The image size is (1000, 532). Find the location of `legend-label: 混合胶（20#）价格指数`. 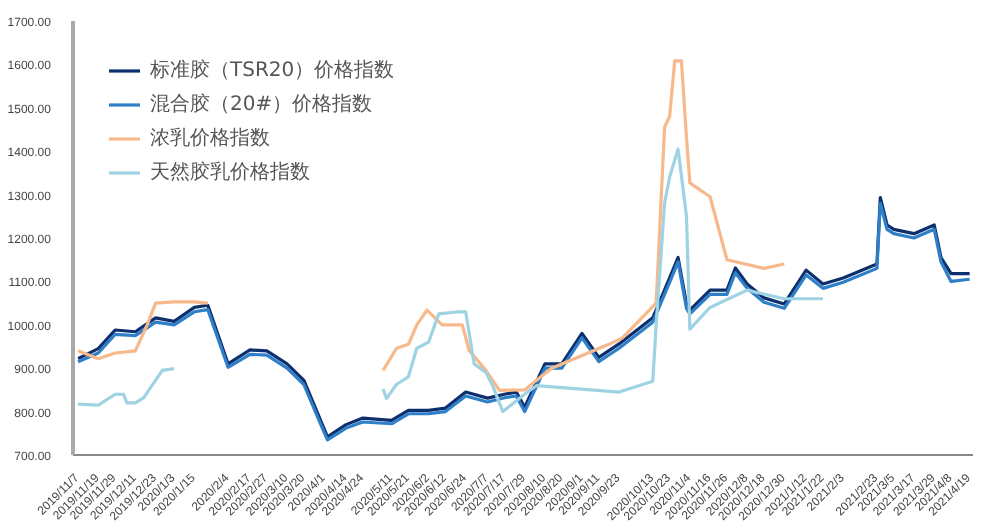

legend-label: 混合胶（20#）价格指数 is located at coordinates (261, 104).